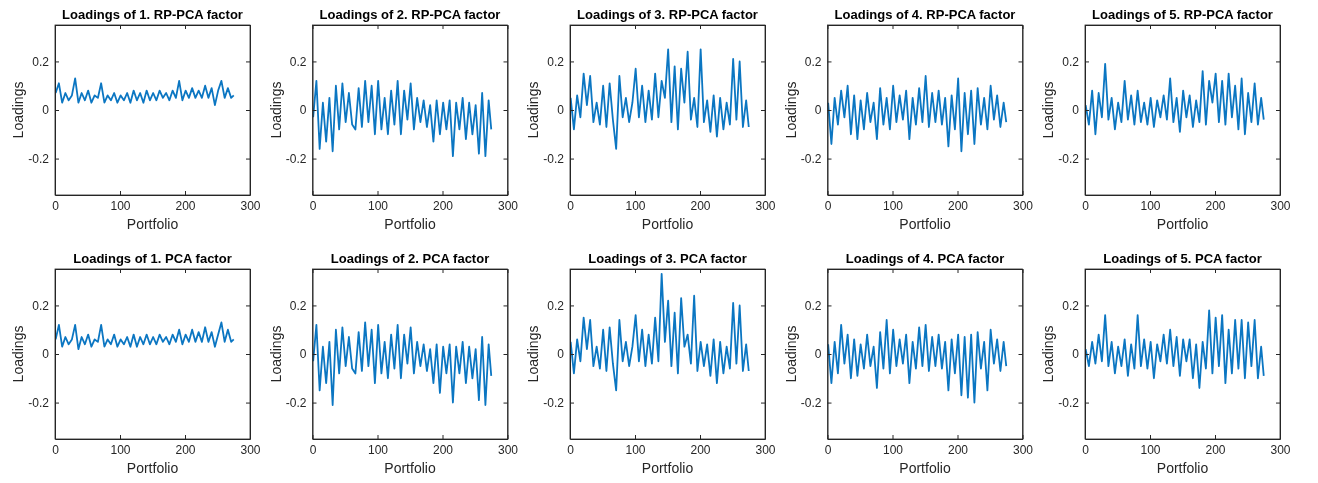  Describe the element at coordinates (1182, 14) in the screenshot. I see `chart-title: Loadings of 5. RP-PCA factor` at that location.